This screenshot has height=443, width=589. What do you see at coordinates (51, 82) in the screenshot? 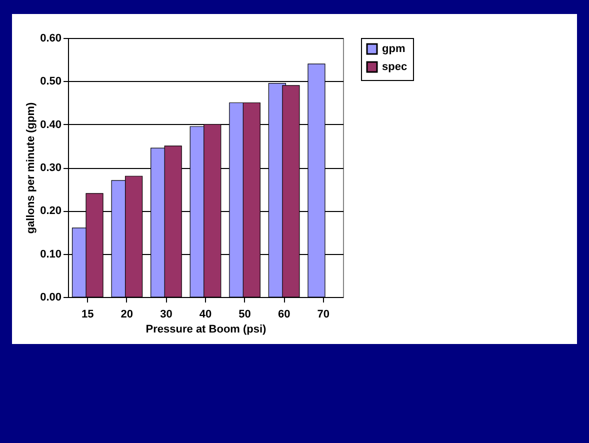
I see `y-tick-label: 0.50` at bounding box center [51, 82].